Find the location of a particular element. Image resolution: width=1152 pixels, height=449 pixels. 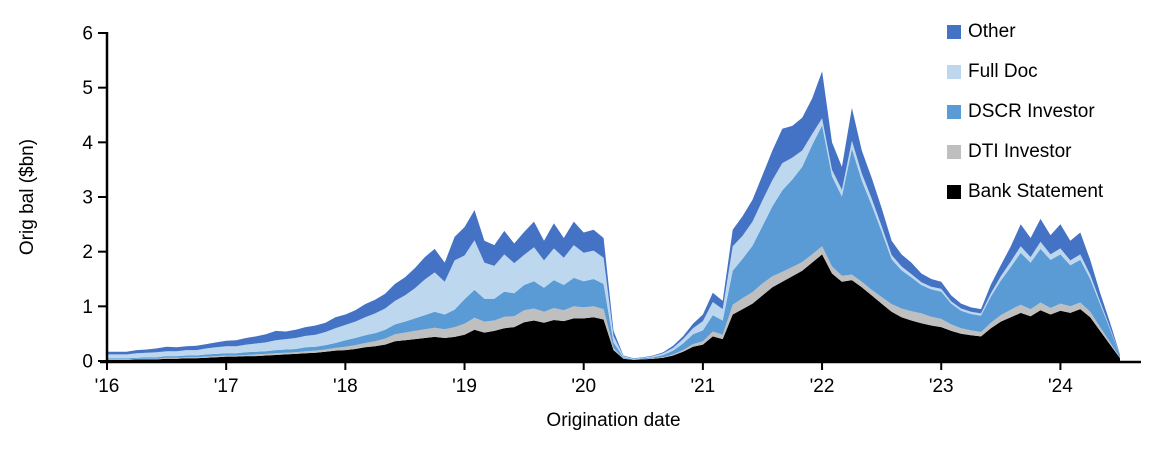

x-tick-label: '20 is located at coordinates (583, 386).